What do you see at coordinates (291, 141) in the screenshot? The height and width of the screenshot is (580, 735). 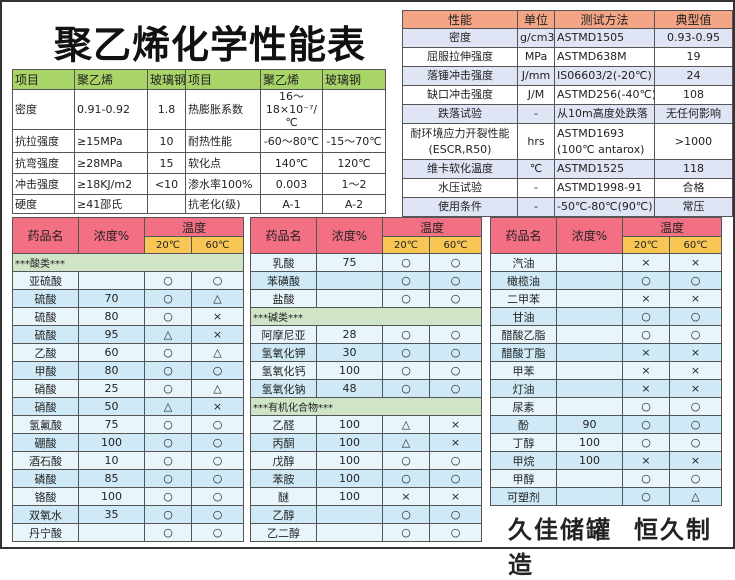 I see `table-cell: -60～80℃` at bounding box center [291, 141].